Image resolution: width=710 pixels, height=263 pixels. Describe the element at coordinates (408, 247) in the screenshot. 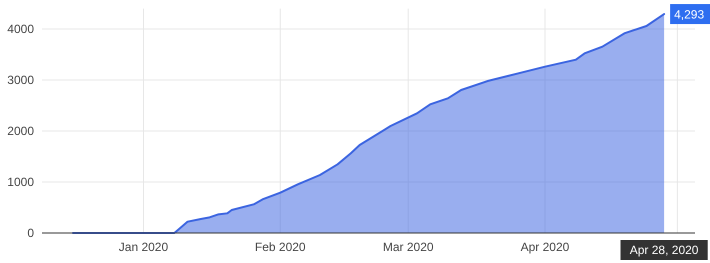

I see `x-tick-label: Mar 2020` at that location.